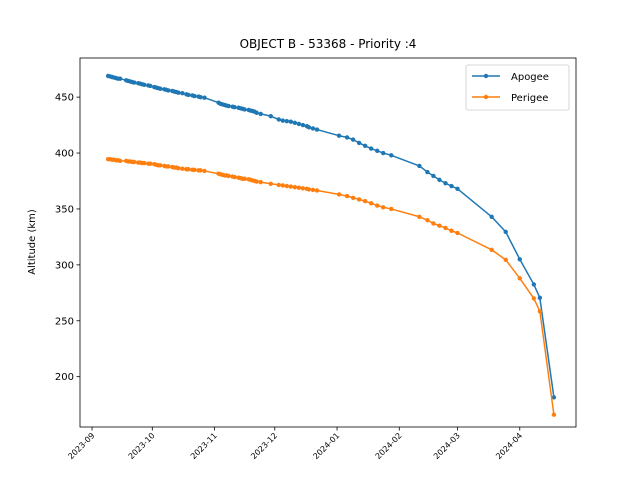  I want to click on y-tick-label: 350, so click(64, 209).